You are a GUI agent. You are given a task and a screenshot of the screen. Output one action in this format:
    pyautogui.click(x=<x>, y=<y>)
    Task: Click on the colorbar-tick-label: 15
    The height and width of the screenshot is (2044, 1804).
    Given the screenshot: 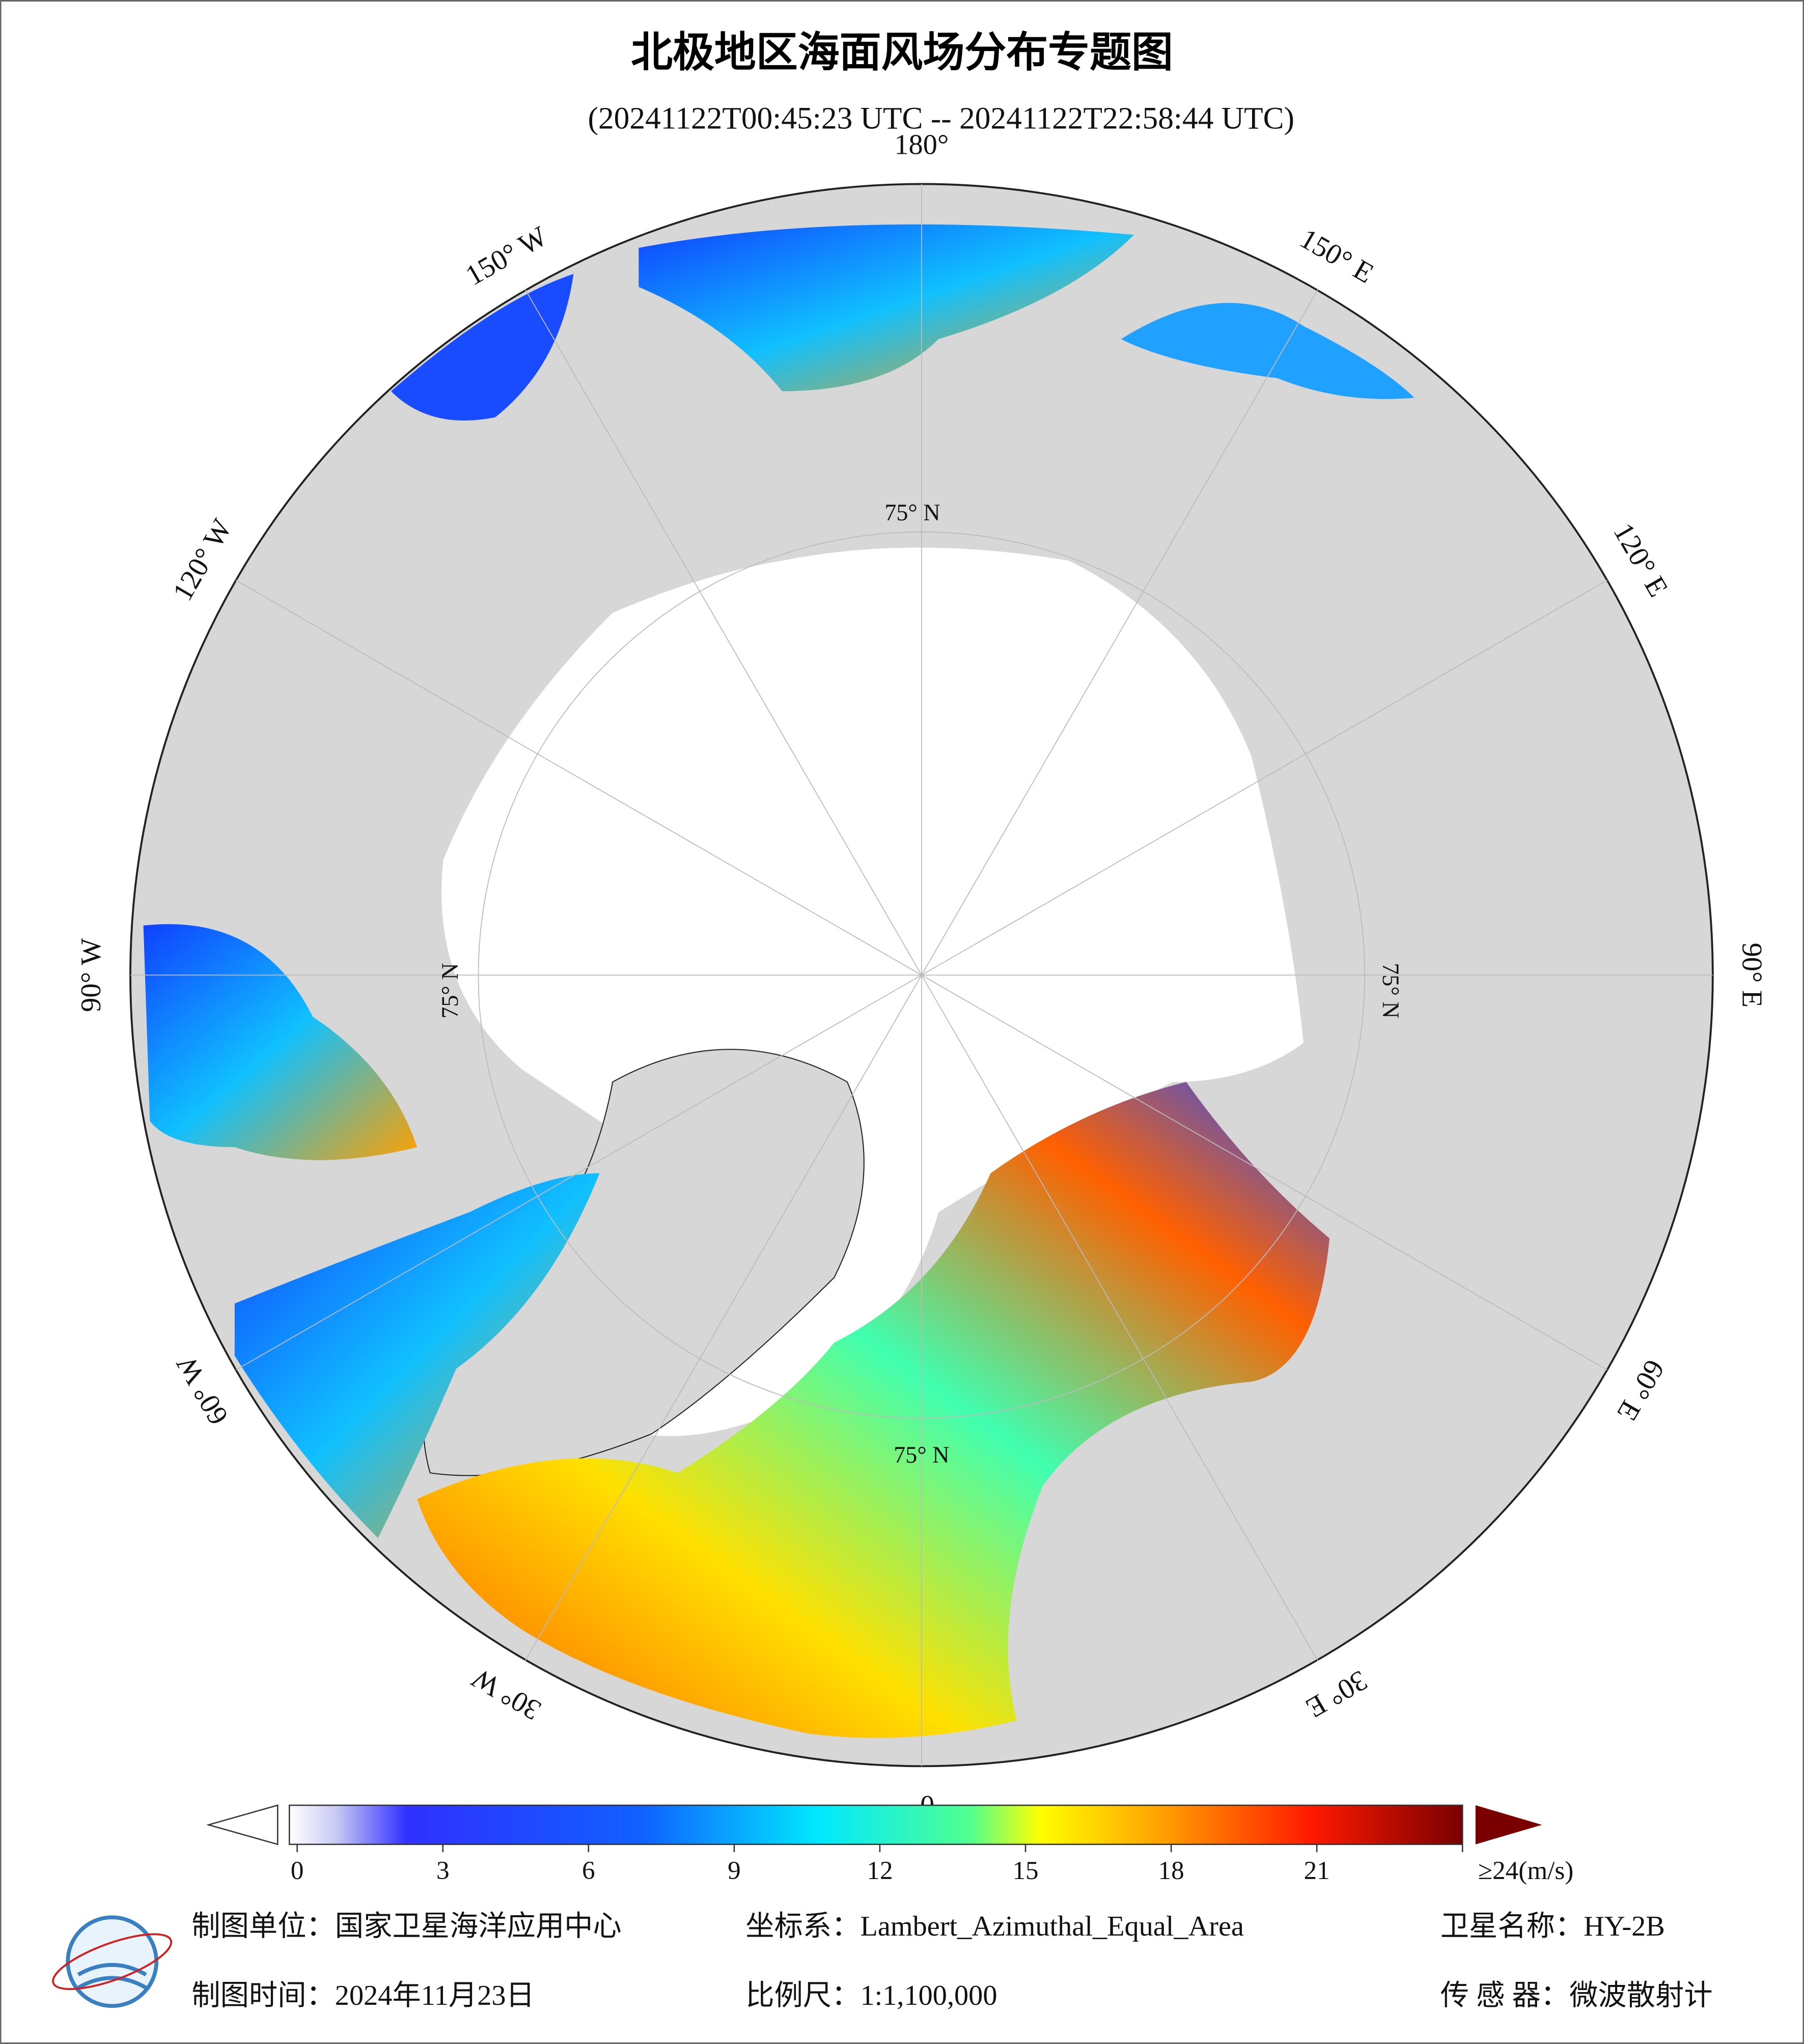 What is the action you would take?
    pyautogui.click(x=1025, y=1870)
    